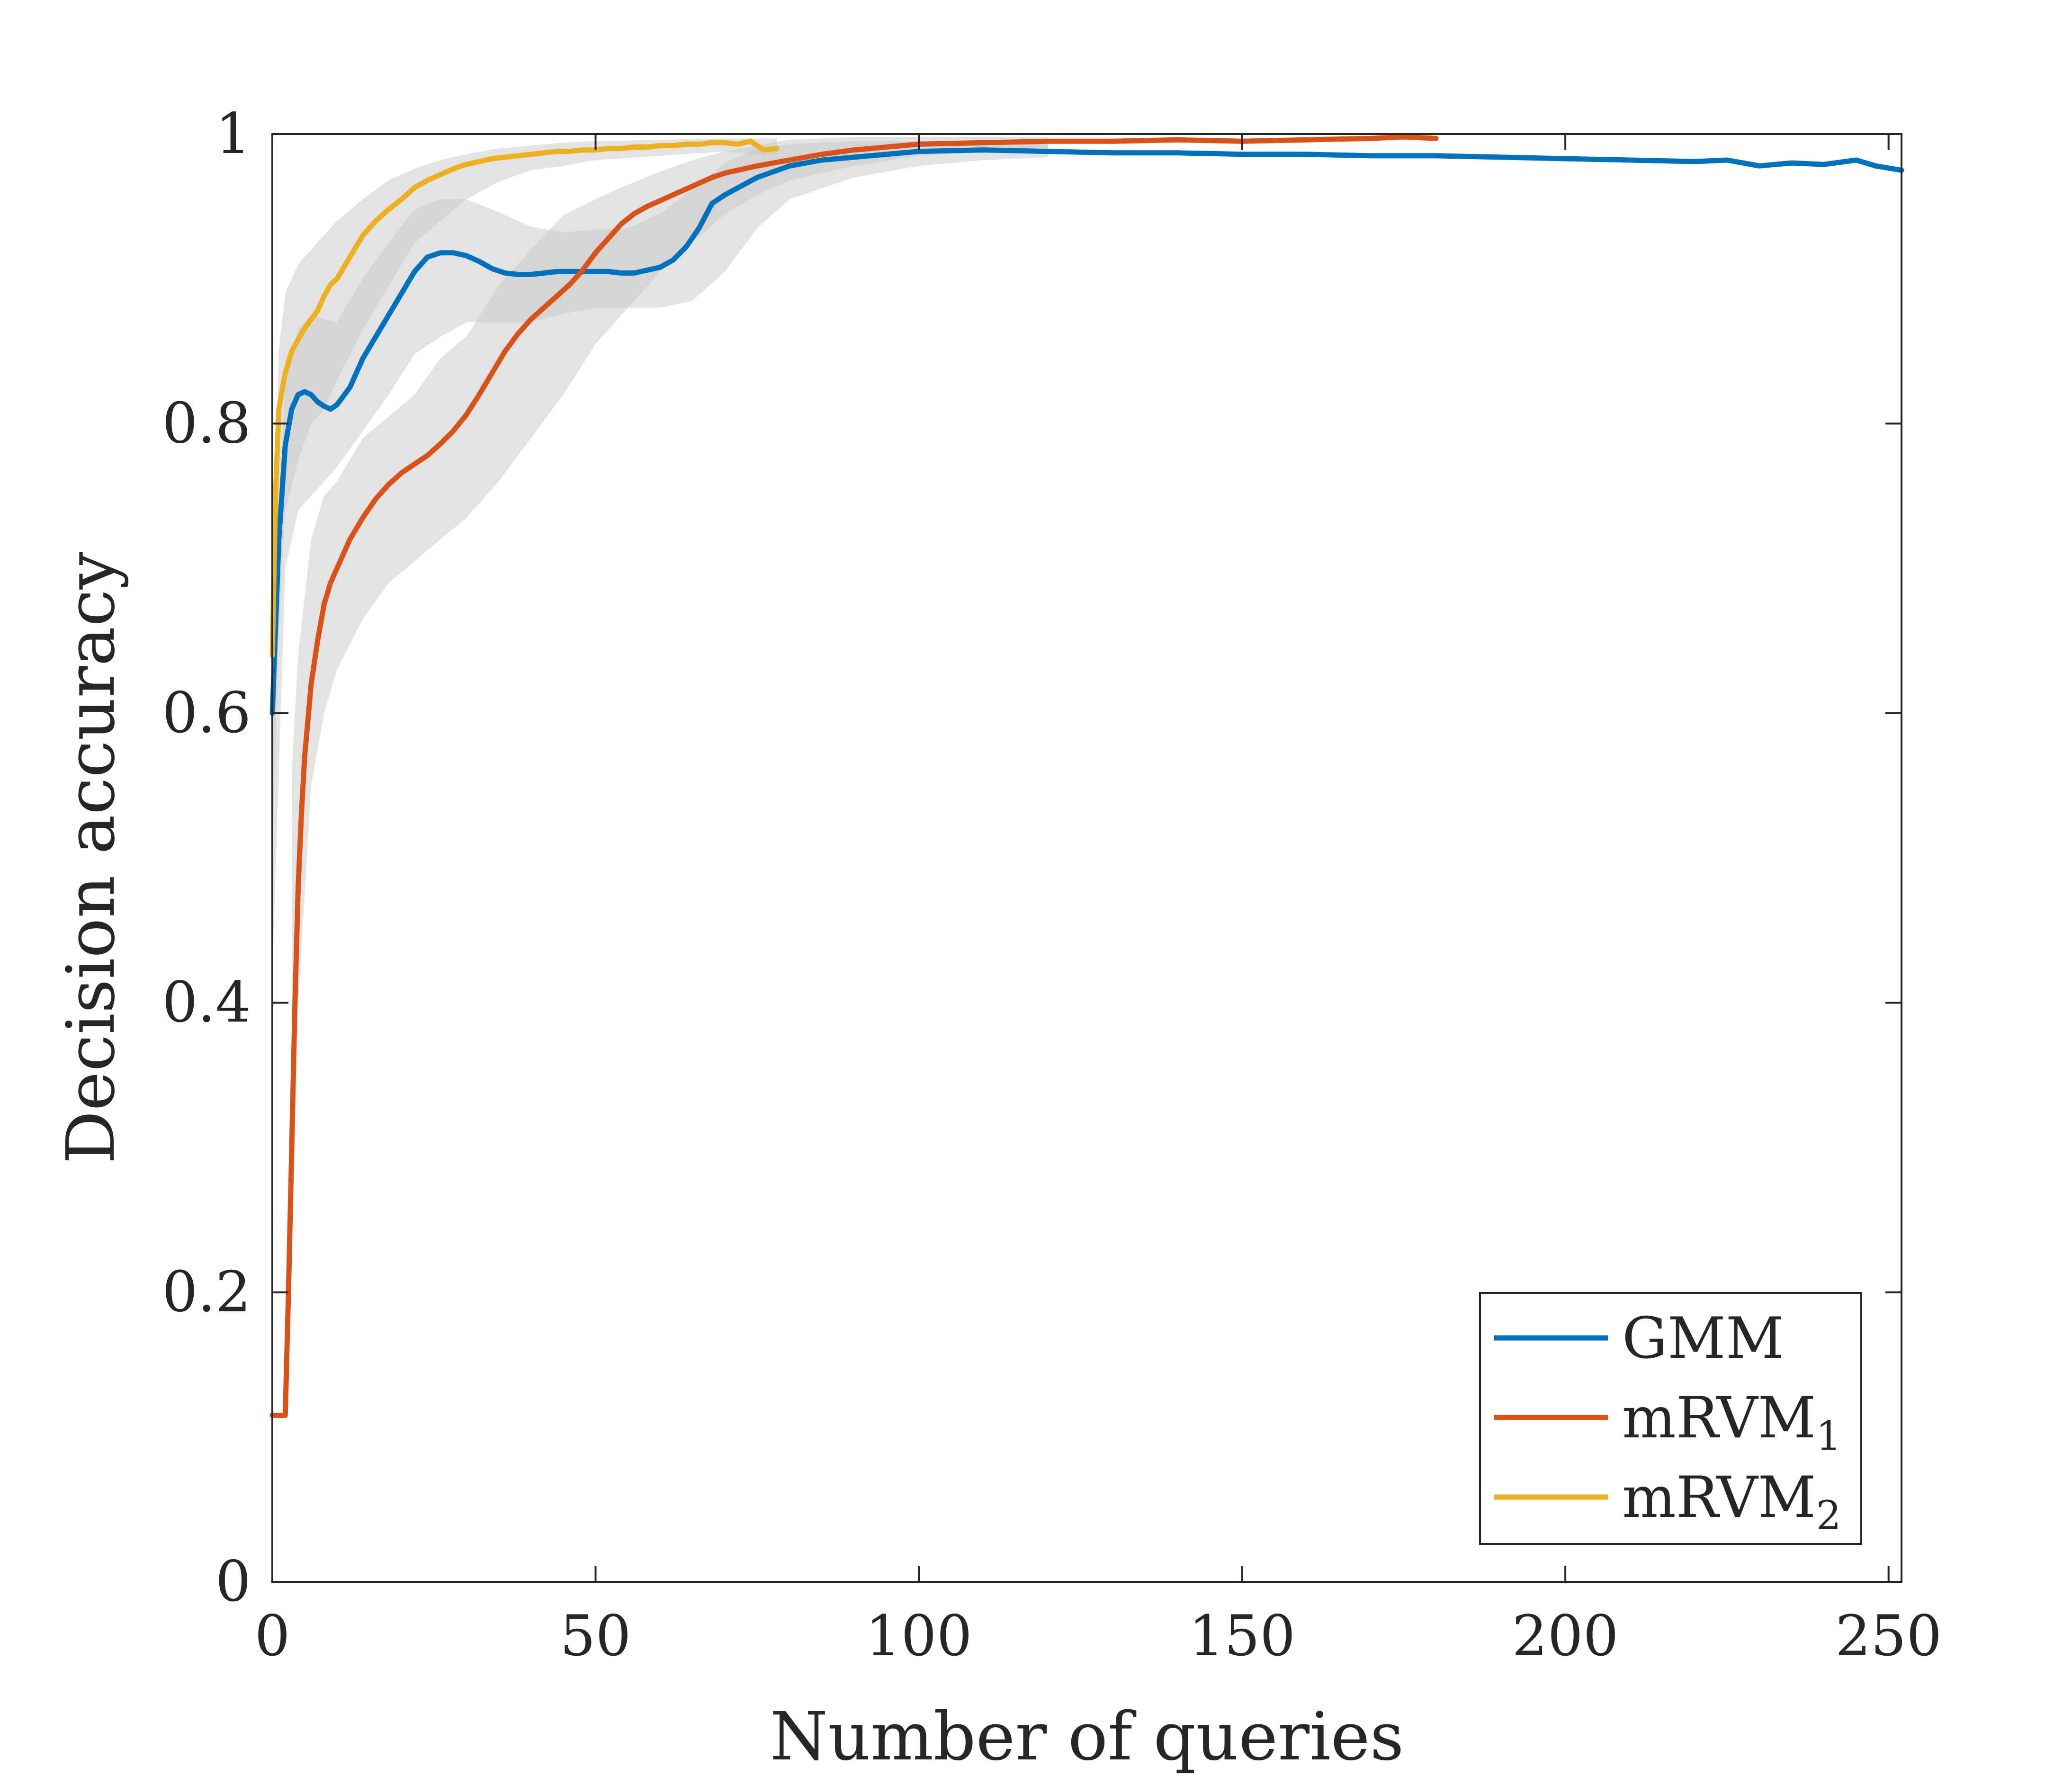  What do you see at coordinates (1888, 1635) in the screenshot?
I see `x-tick-label: 250` at bounding box center [1888, 1635].